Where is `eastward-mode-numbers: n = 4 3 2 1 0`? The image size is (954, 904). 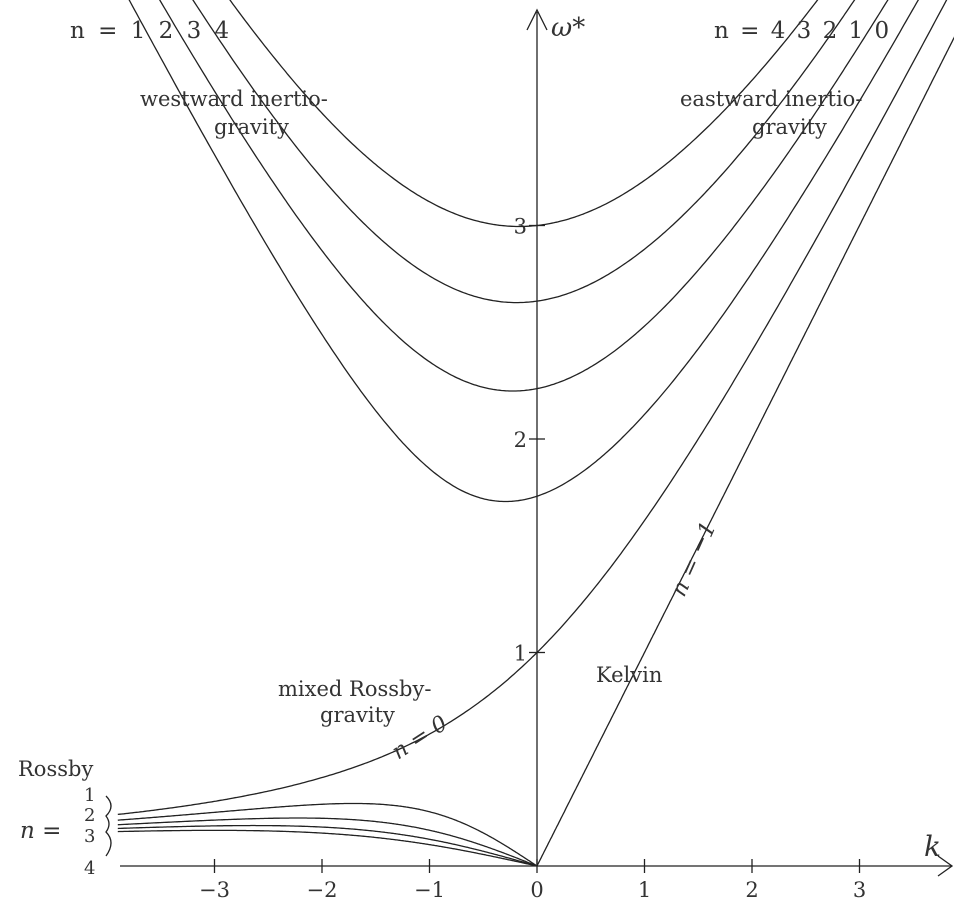 eastward-mode-numbers: n = 4 3 2 1 0 is located at coordinates (801, 31).